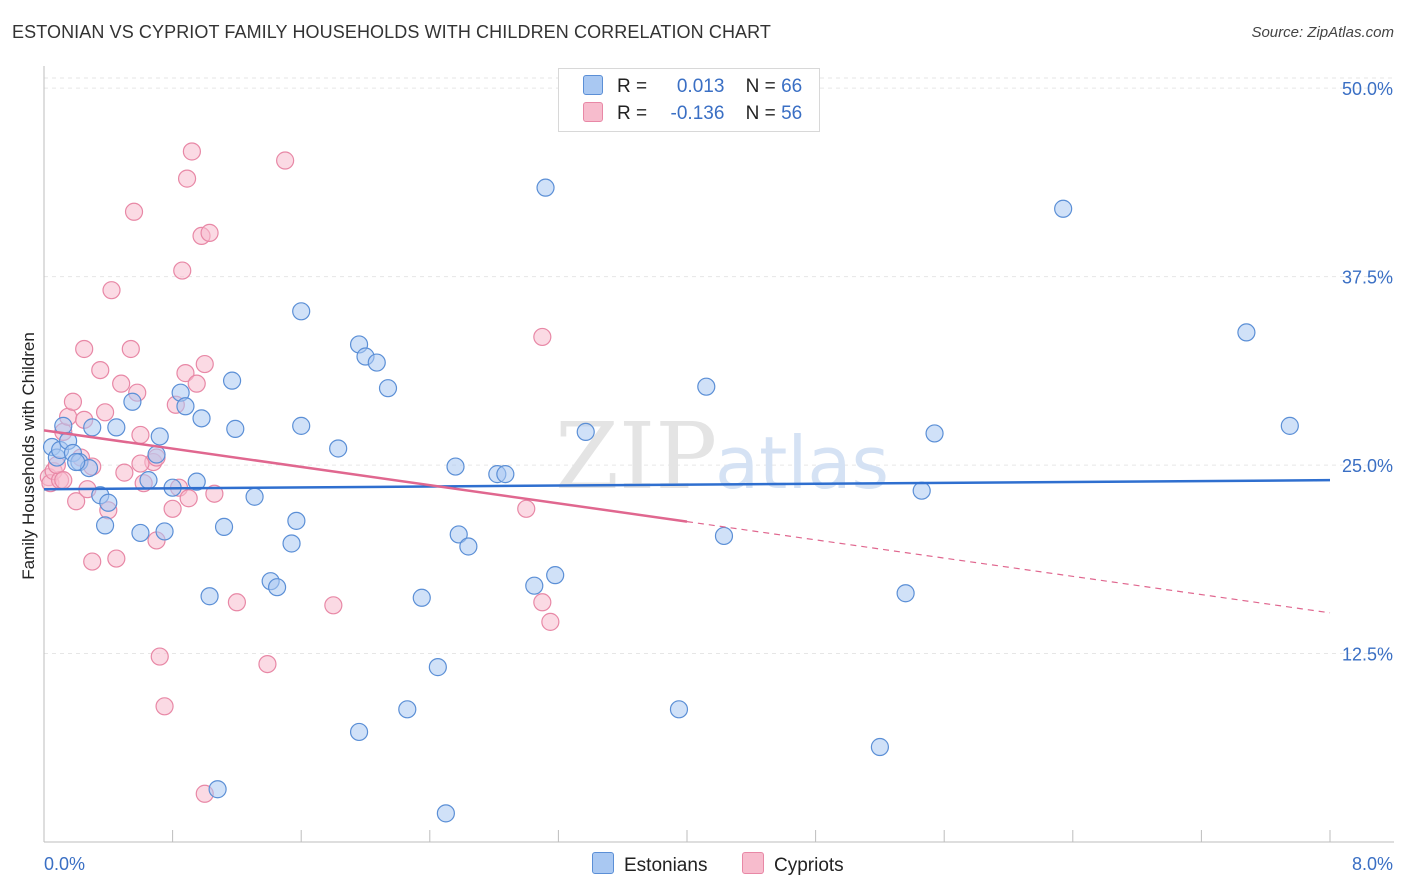  I want to click on bottom-legend-label: Estonians, so click(666, 865).